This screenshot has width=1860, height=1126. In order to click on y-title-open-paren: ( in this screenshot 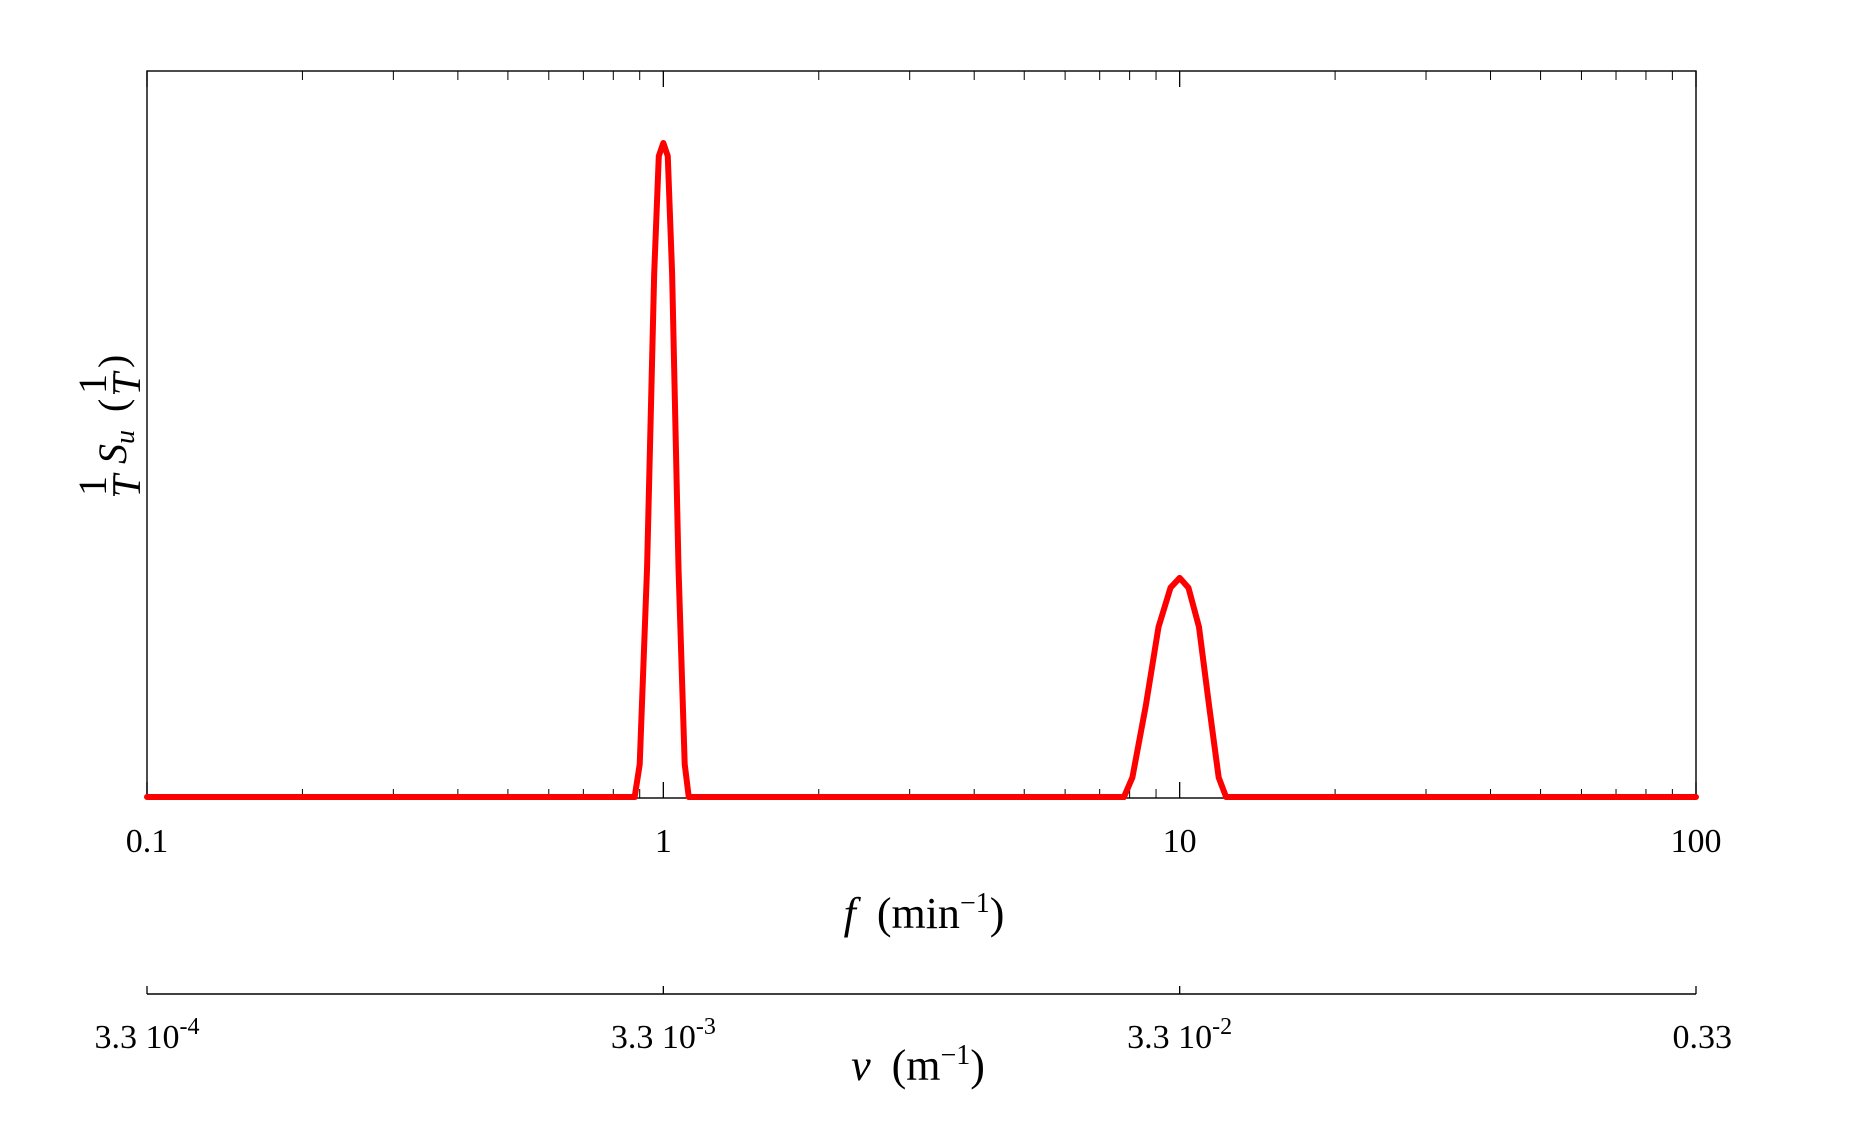, I will do `click(112, 405)`.